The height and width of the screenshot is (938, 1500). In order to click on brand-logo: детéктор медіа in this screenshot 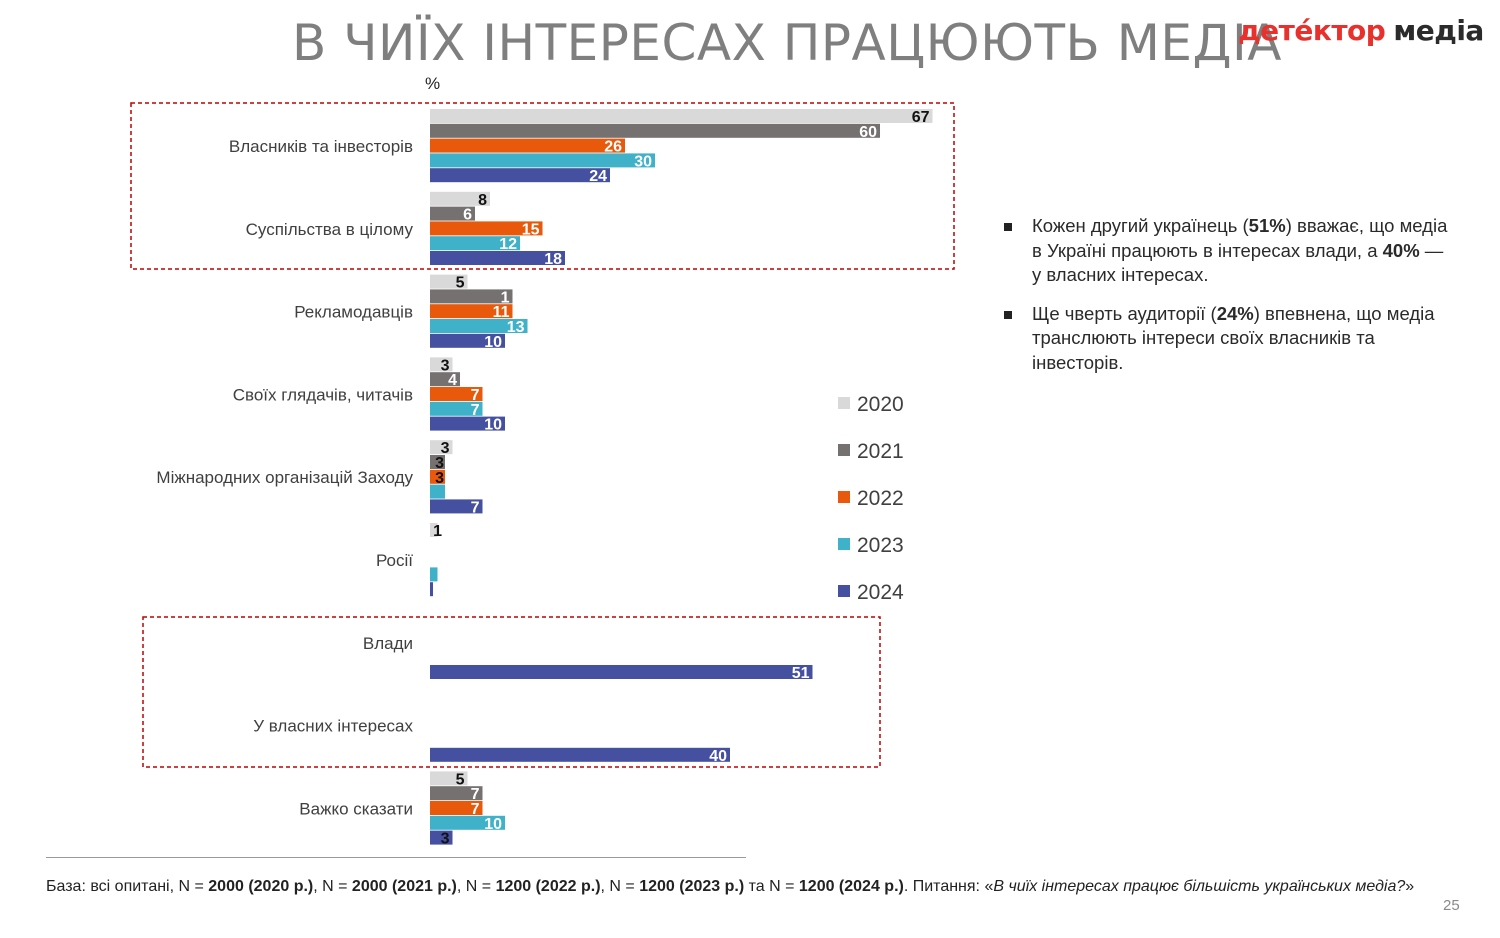, I will do `click(1361, 30)`.